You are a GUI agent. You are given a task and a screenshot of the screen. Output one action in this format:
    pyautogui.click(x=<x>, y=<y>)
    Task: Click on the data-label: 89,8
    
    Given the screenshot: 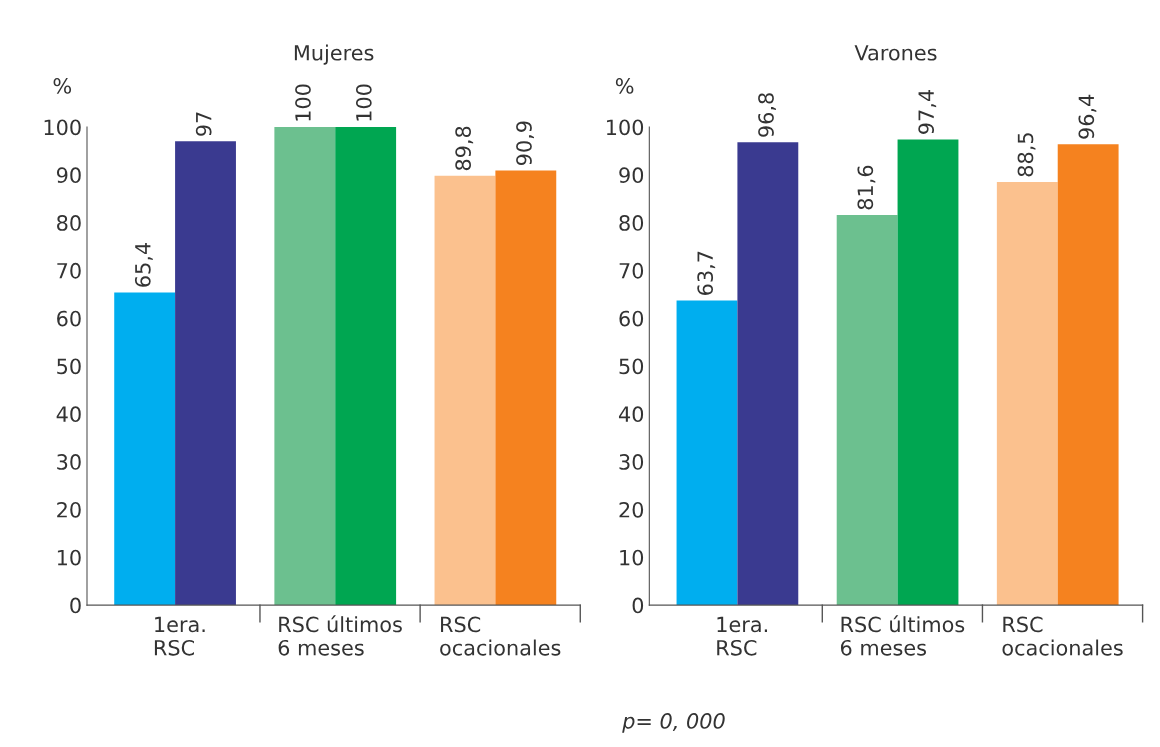 What is the action you would take?
    pyautogui.click(x=464, y=148)
    